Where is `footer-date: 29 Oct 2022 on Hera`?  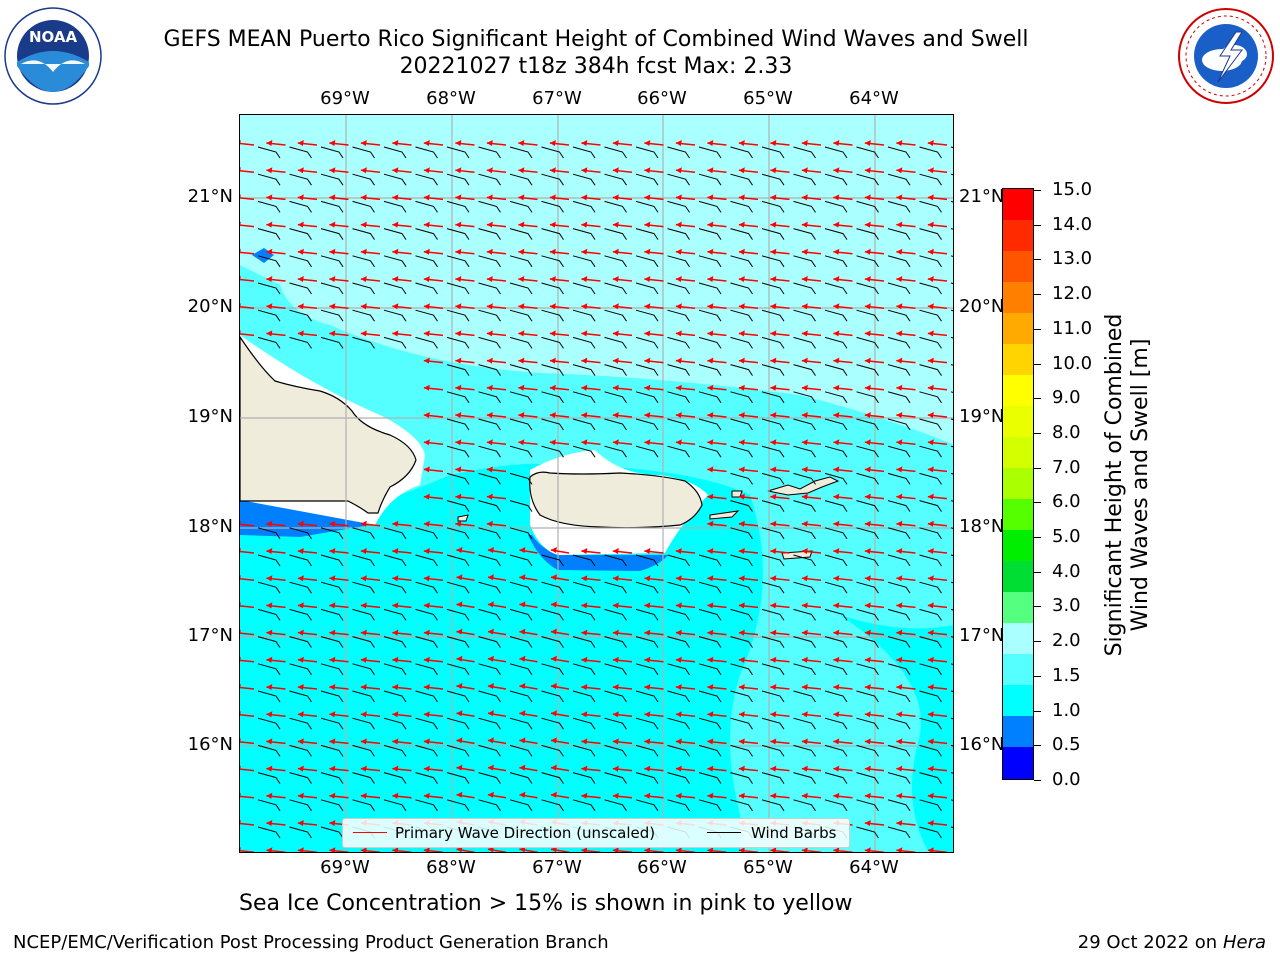 footer-date: 29 Oct 2022 on Hera is located at coordinates (1172, 943).